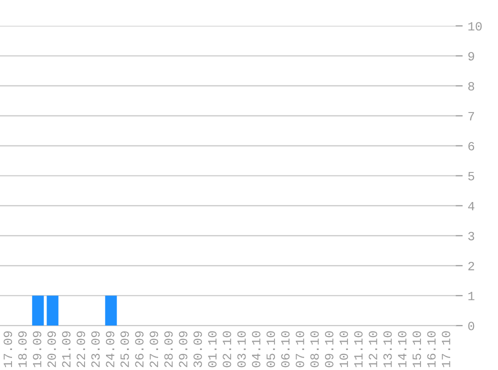  Describe the element at coordinates (471, 56) in the screenshot. I see `y-tick-label: 9` at that location.